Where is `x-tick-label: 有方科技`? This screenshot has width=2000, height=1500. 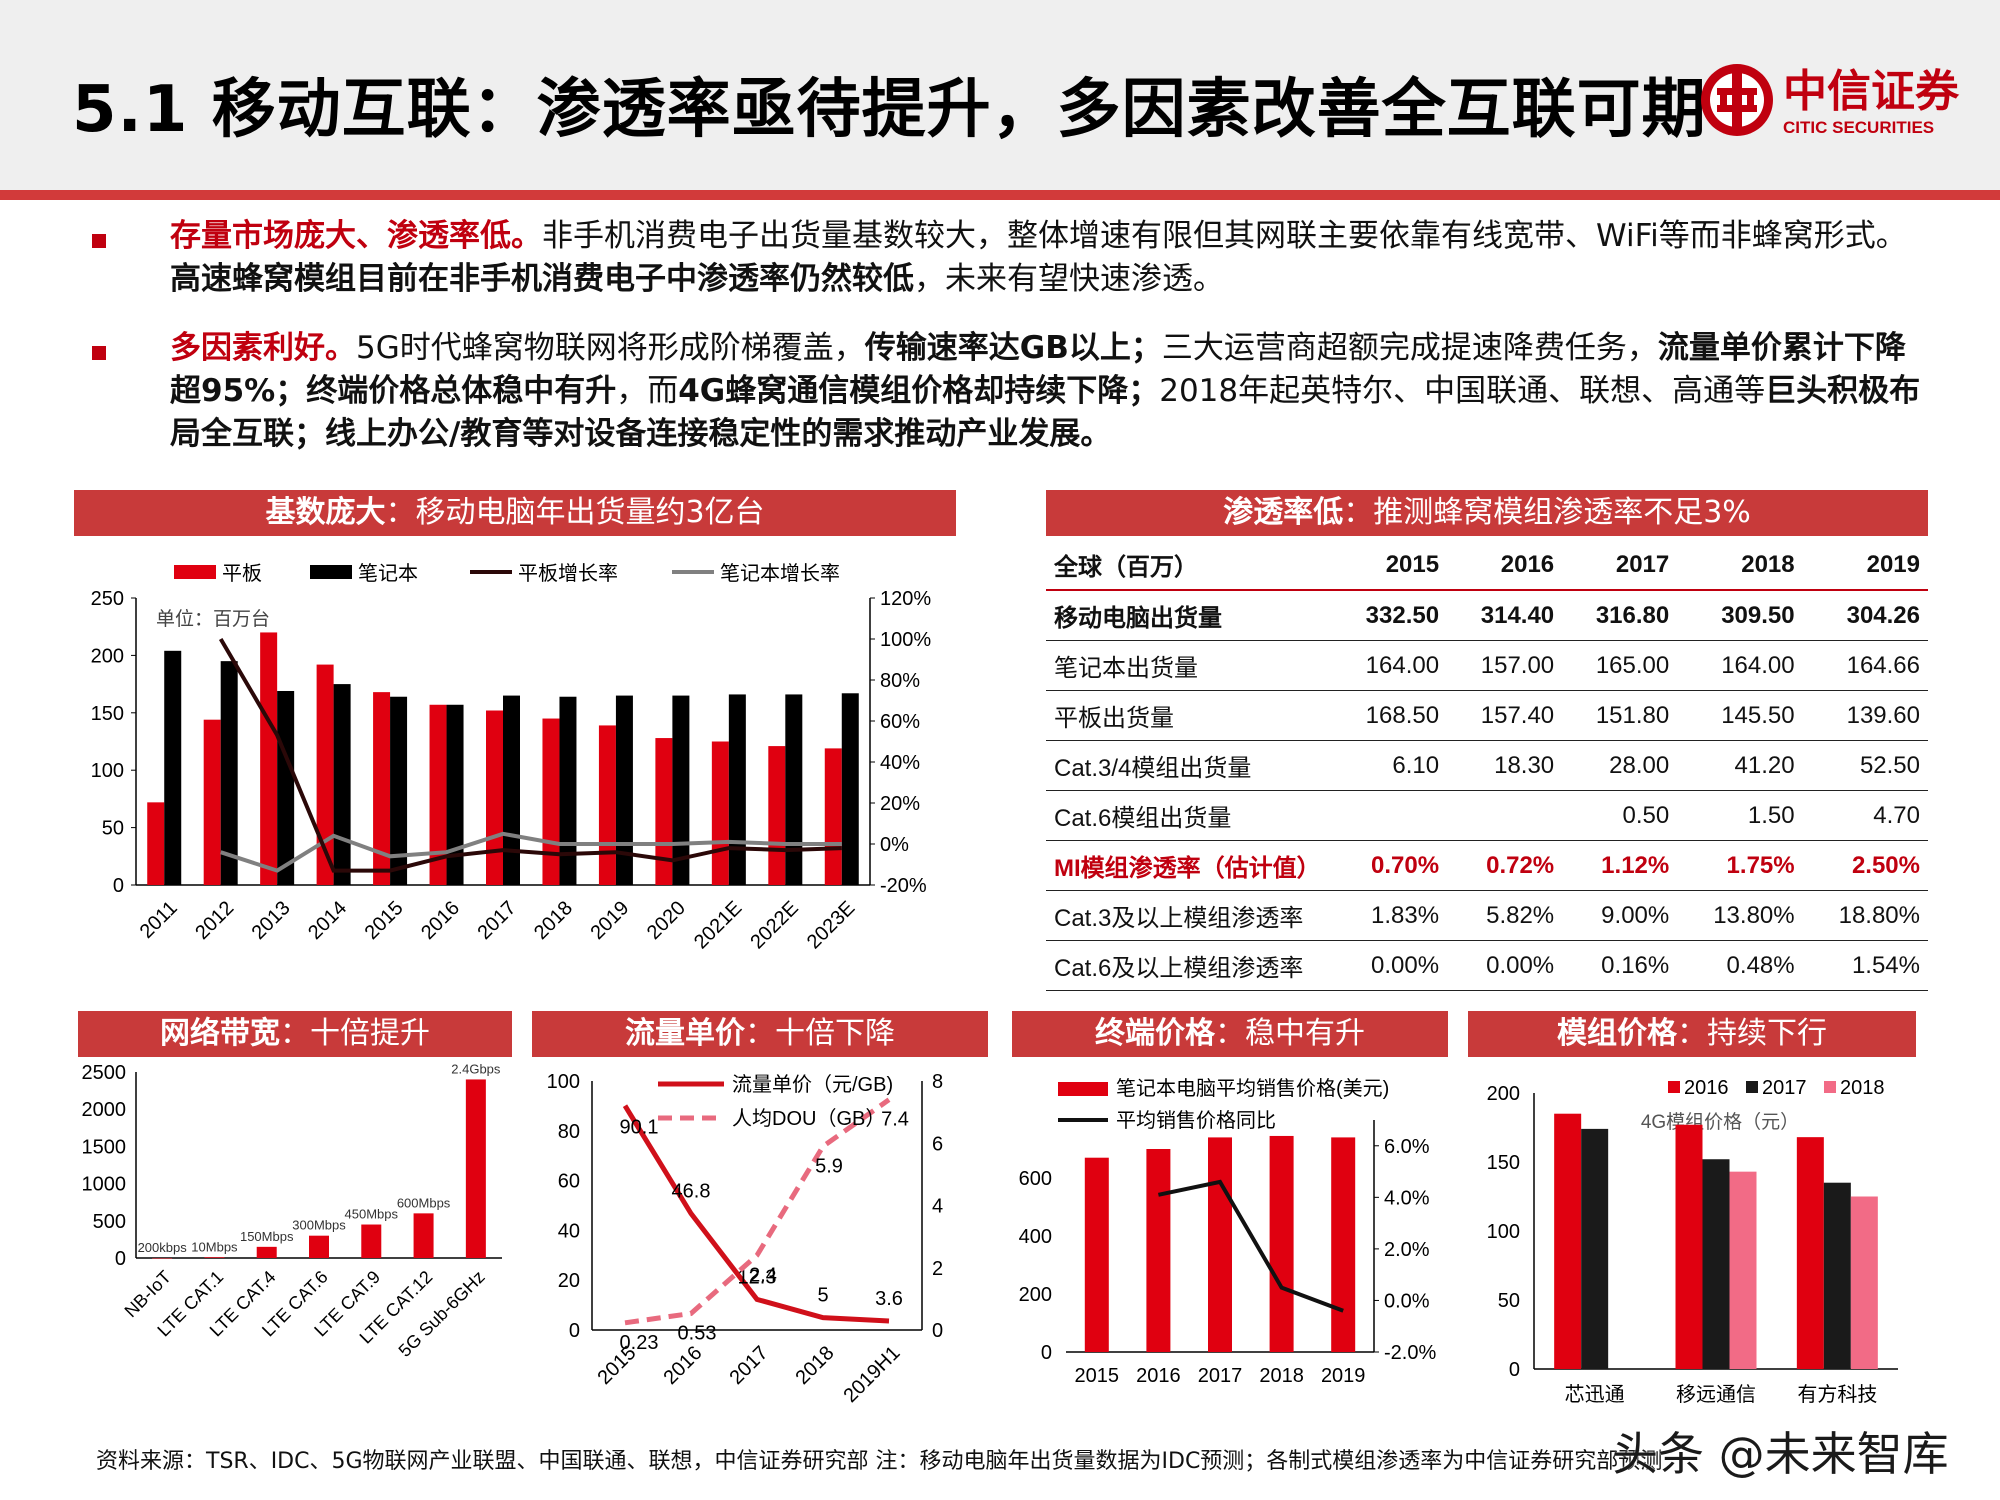 x-tick-label: 有方科技 is located at coordinates (1837, 1394).